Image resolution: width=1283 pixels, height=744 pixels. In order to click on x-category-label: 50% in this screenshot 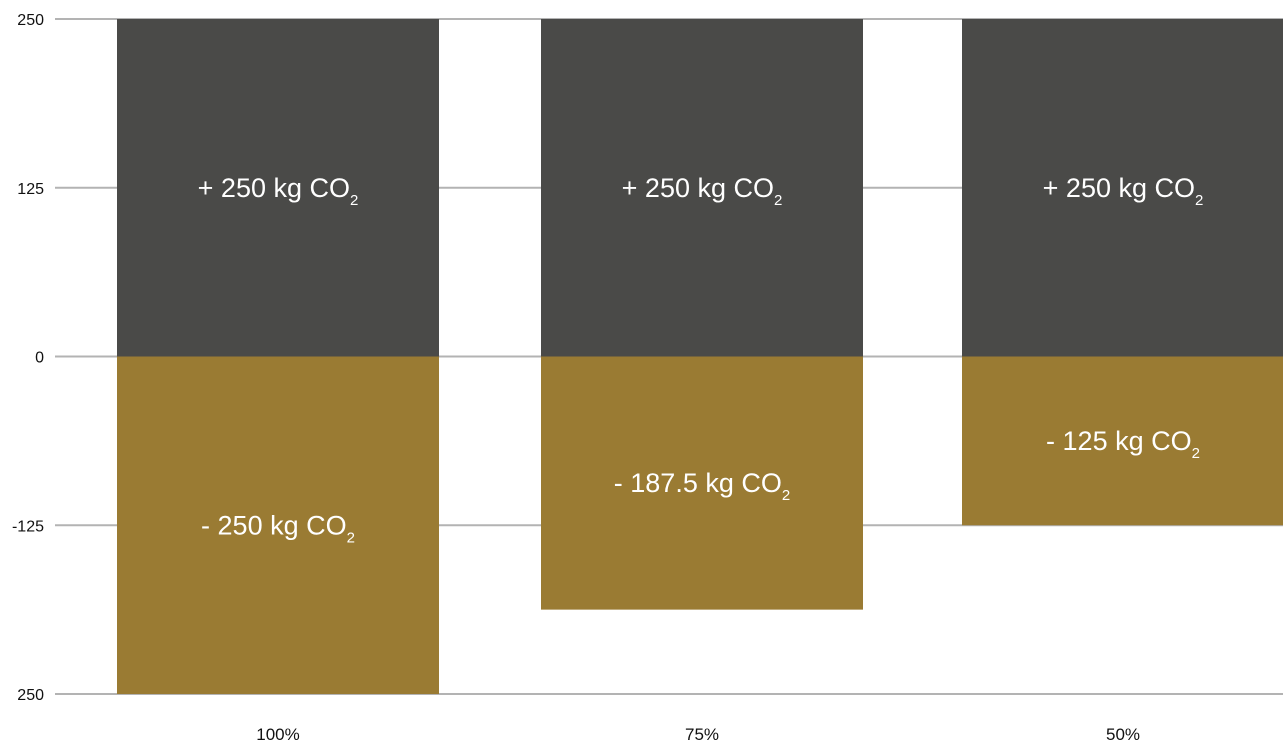, I will do `click(1123, 734)`.